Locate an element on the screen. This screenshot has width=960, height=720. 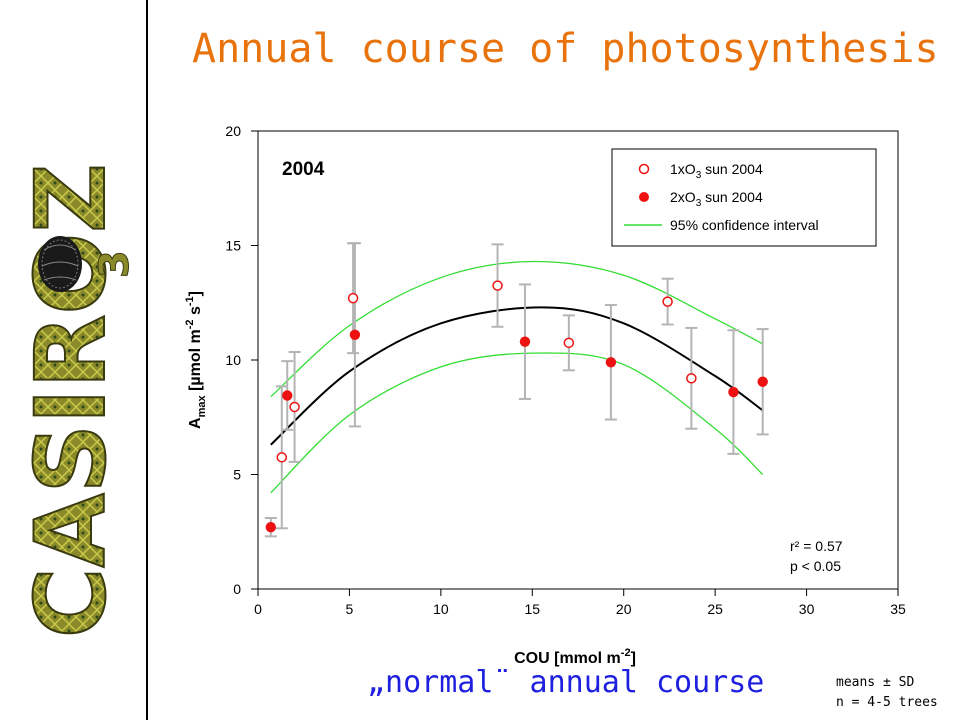
y-tick-label: 10 is located at coordinates (233, 360).